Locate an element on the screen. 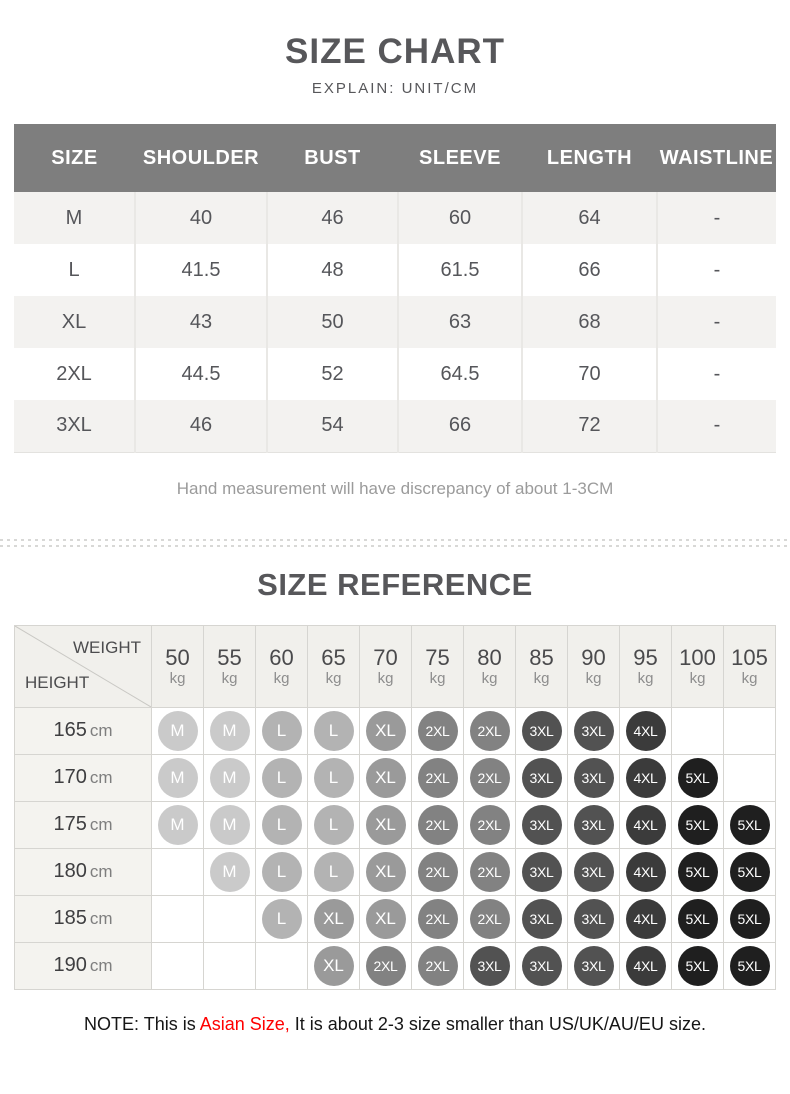 This screenshot has height=1094, width=790. size-row: 3XL 46 54 66 72- is located at coordinates (395, 426).